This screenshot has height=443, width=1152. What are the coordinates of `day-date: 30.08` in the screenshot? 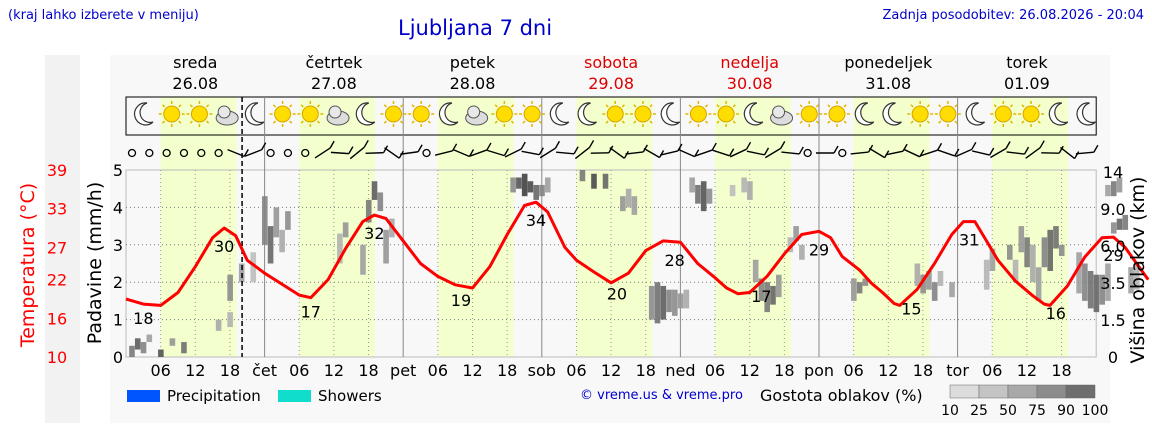 It's located at (750, 83).